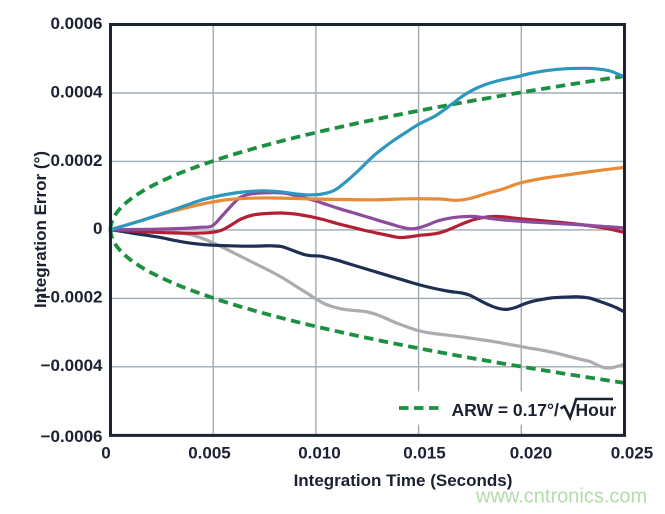  Describe the element at coordinates (505, 410) in the screenshot. I see `svg-text: ARW = 0.17°/` at that location.